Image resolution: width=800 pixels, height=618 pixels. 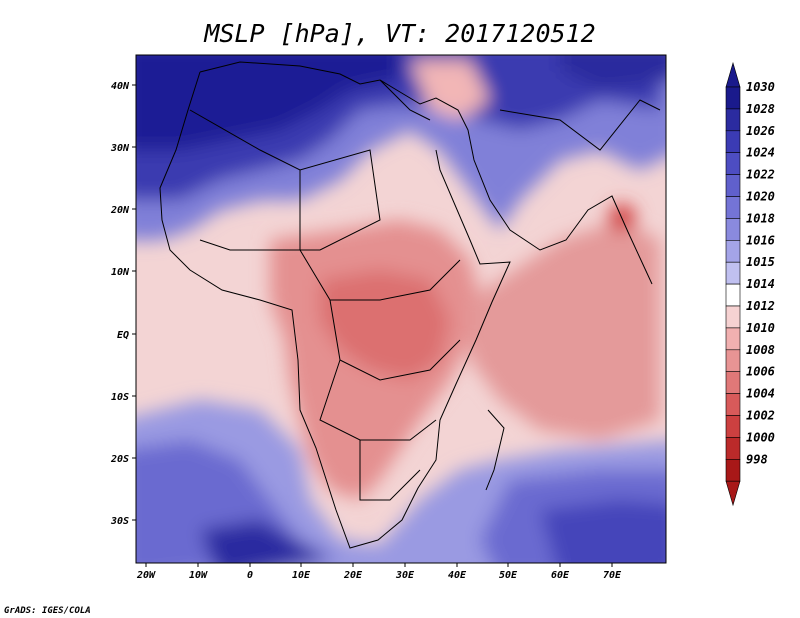 What do you see at coordinates (301, 575) in the screenshot?
I see `lon-label-10e: 10E` at bounding box center [301, 575].